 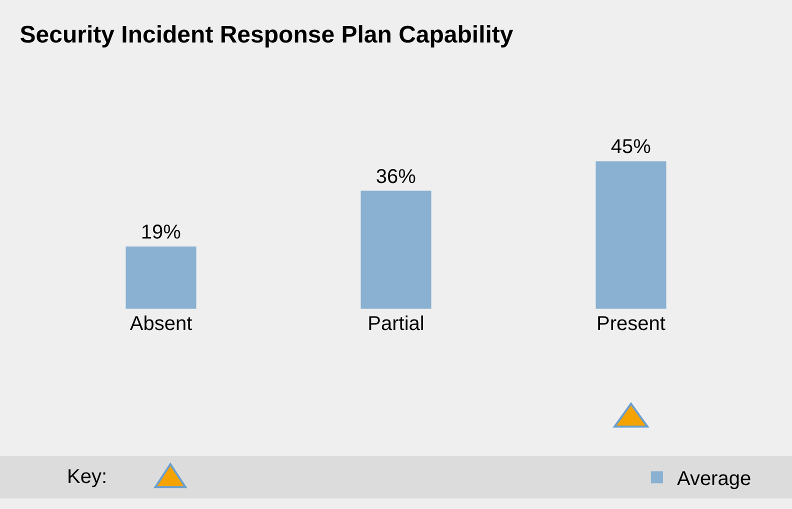 I want to click on chart-title: Security Incident Response Plan Capability, so click(x=267, y=34).